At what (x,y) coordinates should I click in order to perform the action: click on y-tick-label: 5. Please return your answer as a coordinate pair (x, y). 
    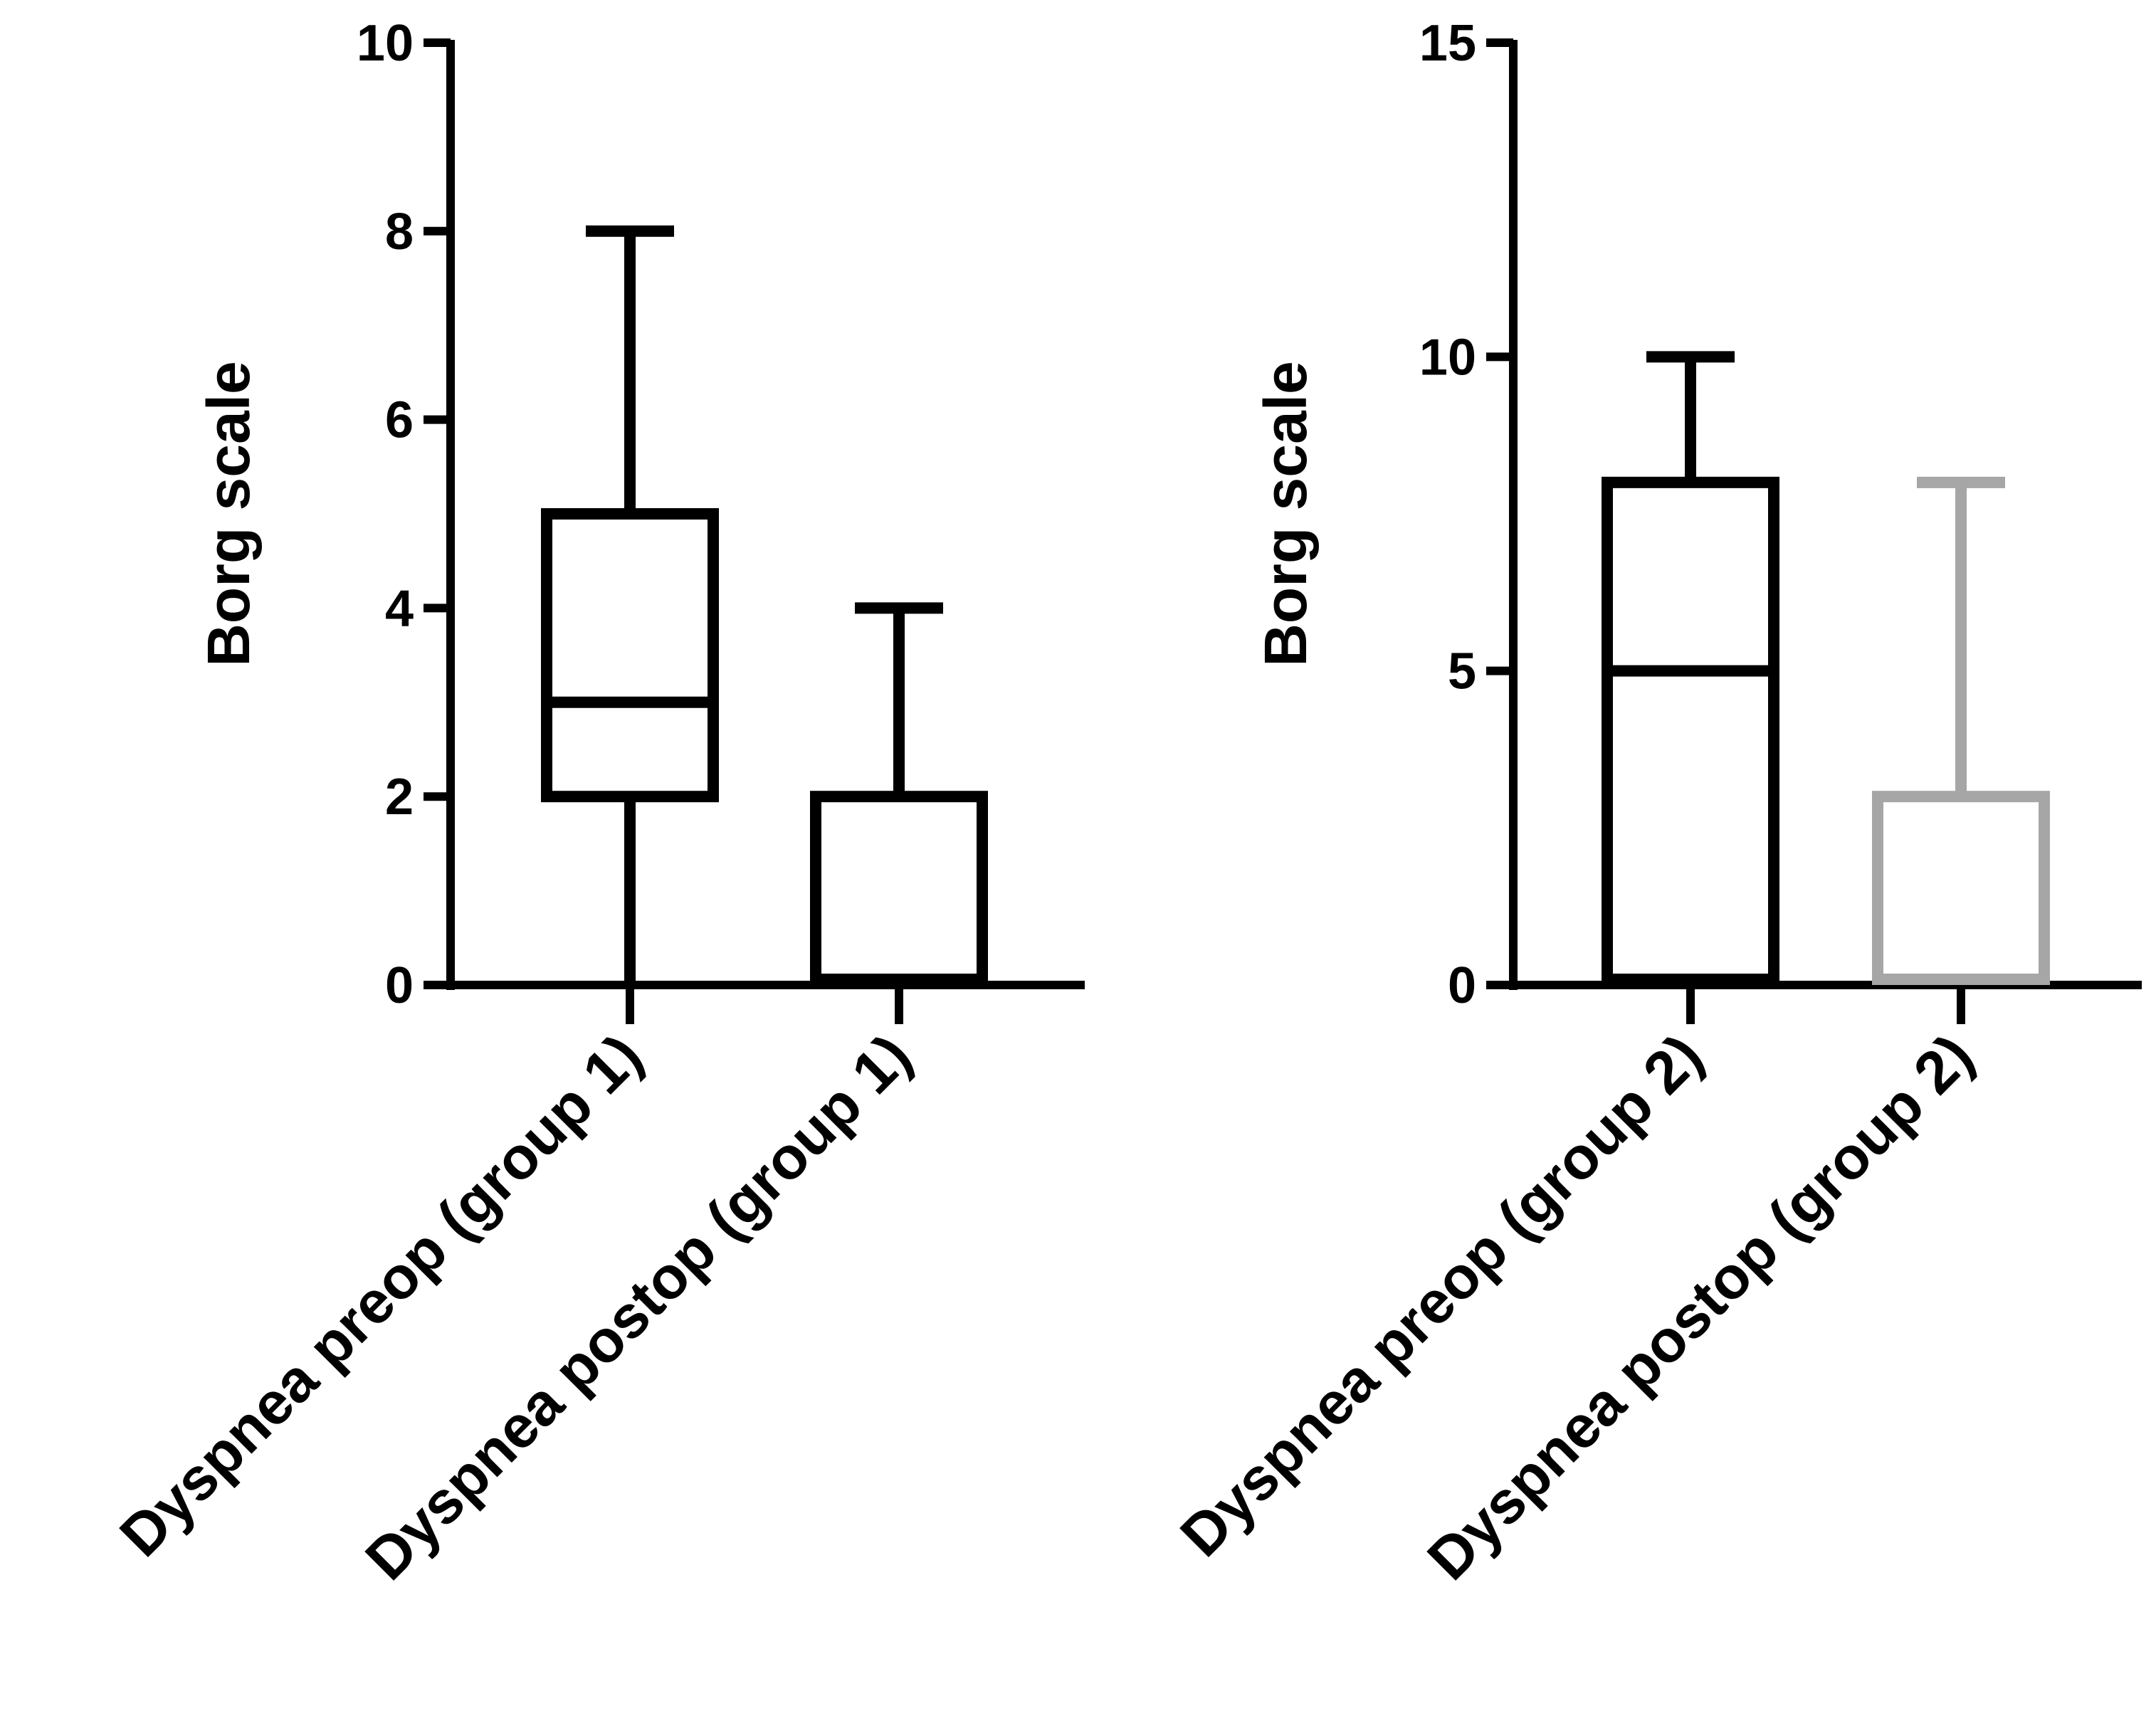
    Looking at the image, I should click on (1462, 671).